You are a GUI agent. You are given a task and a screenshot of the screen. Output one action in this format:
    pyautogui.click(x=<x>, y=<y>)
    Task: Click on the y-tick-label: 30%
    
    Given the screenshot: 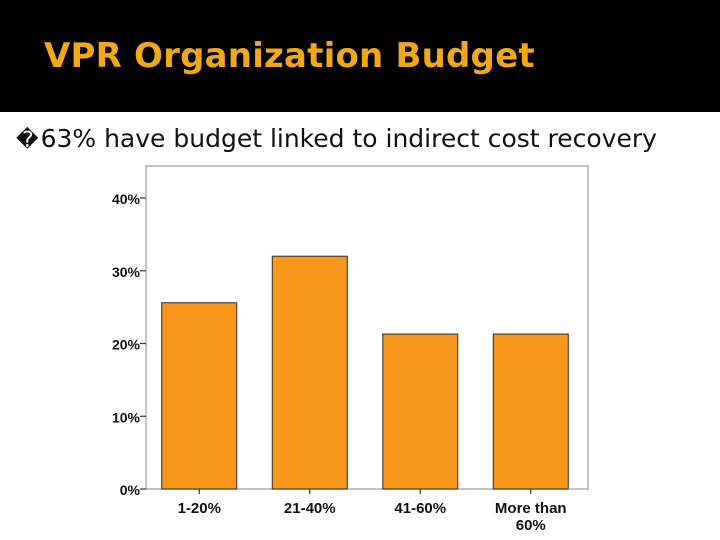 What is the action you would take?
    pyautogui.click(x=126, y=272)
    